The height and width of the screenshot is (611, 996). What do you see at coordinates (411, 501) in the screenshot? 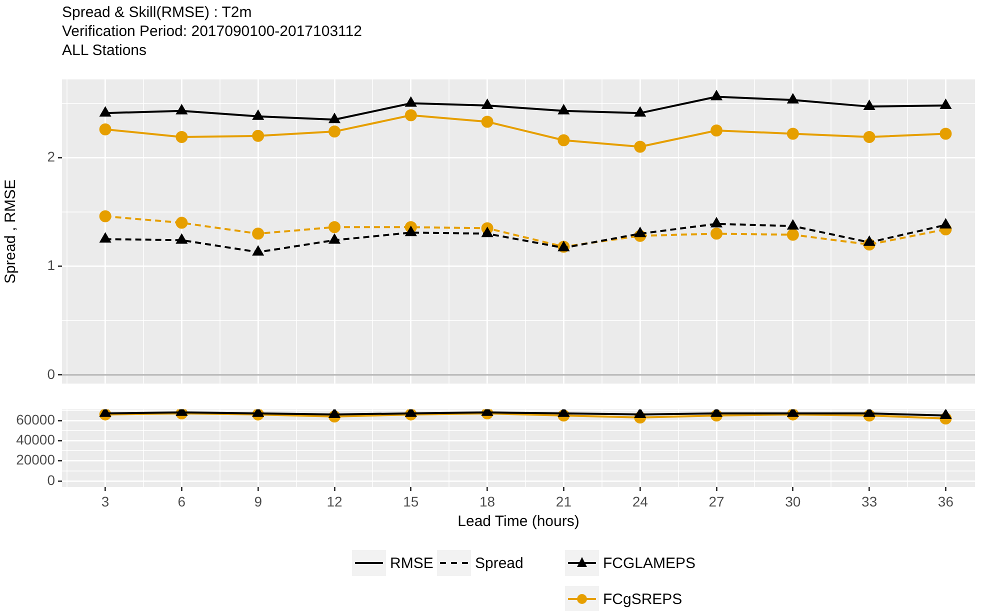
I see `x-tick-label: 15` at bounding box center [411, 501].